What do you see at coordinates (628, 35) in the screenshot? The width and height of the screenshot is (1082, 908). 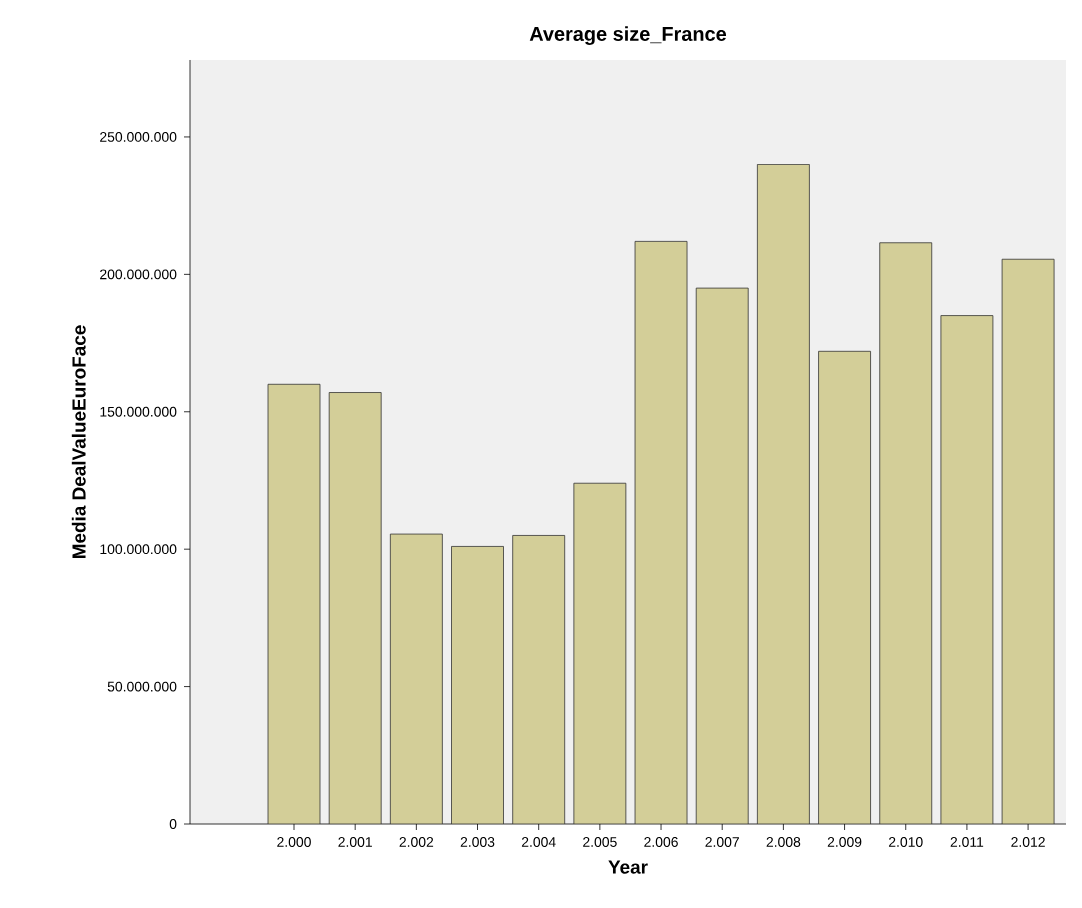 I see `chart-title: Average size_France` at bounding box center [628, 35].